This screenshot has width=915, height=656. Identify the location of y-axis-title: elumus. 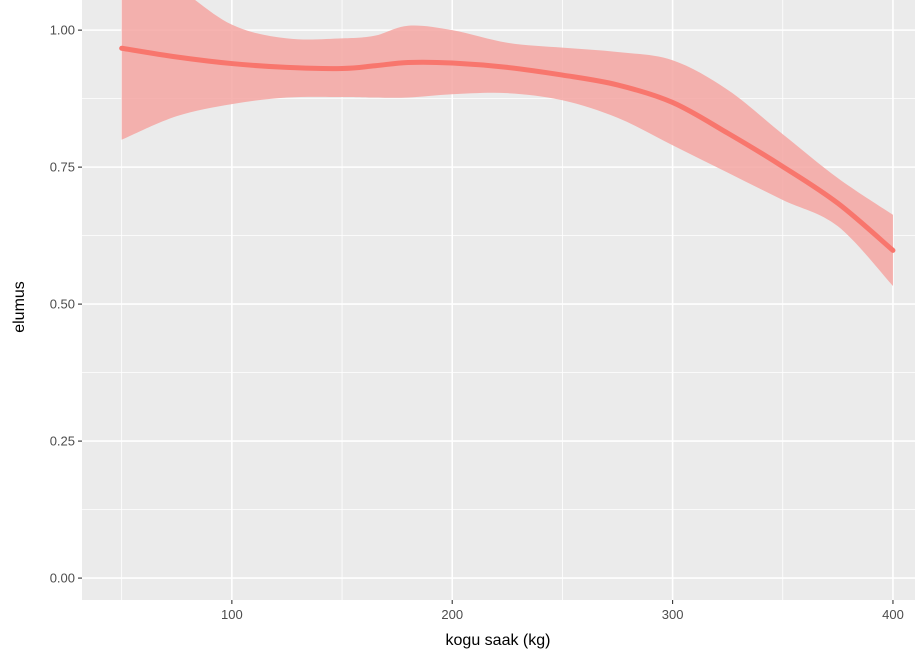
(19, 307).